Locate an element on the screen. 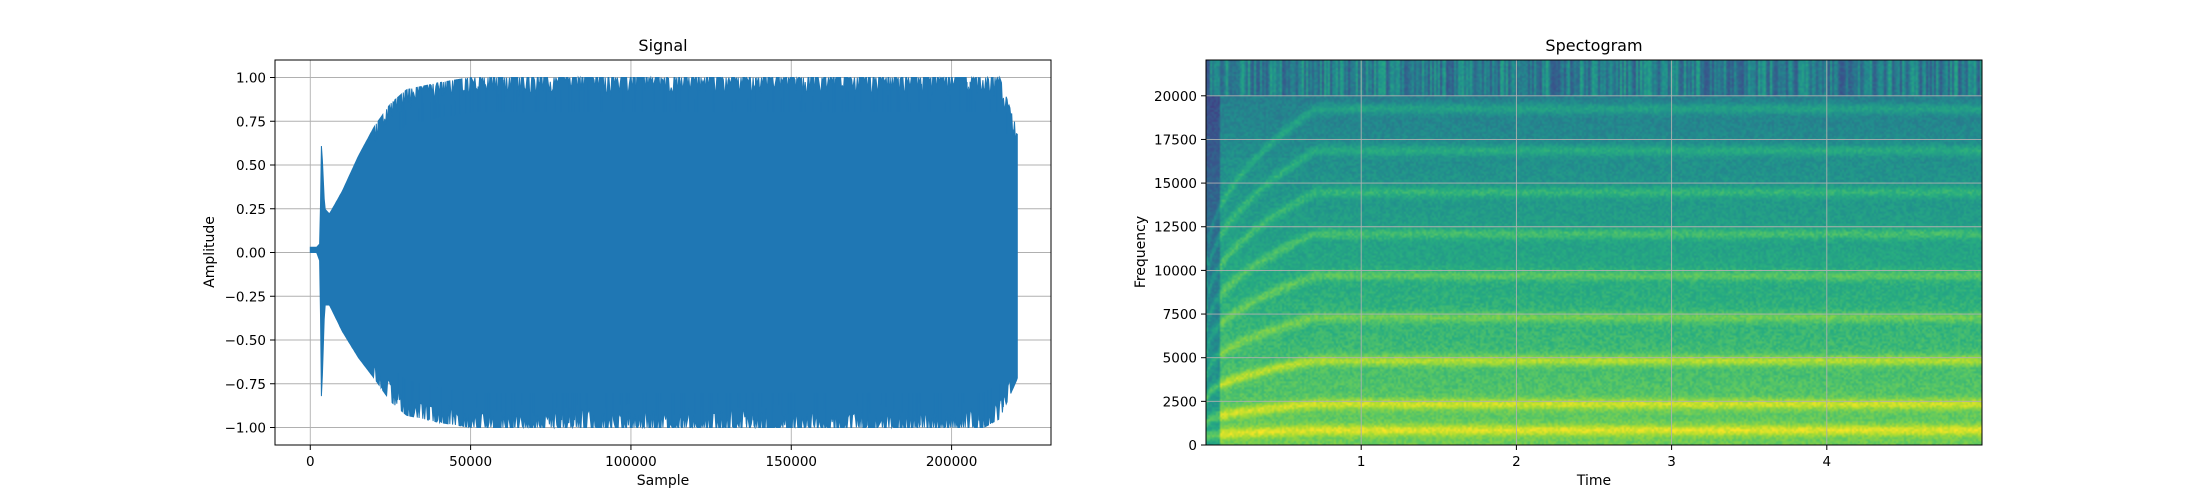  signal-y-tick-label: 0.00 is located at coordinates (251, 254).